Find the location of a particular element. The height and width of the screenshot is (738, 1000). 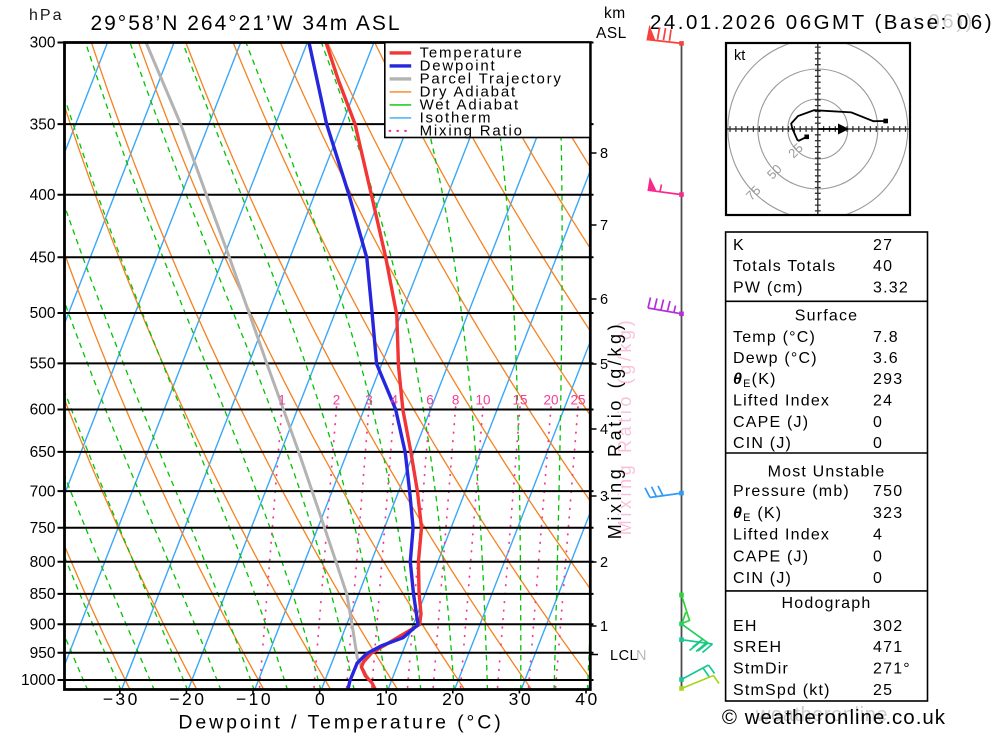

svg-text: © weatheronline.co.uk is located at coordinates (834, 717).